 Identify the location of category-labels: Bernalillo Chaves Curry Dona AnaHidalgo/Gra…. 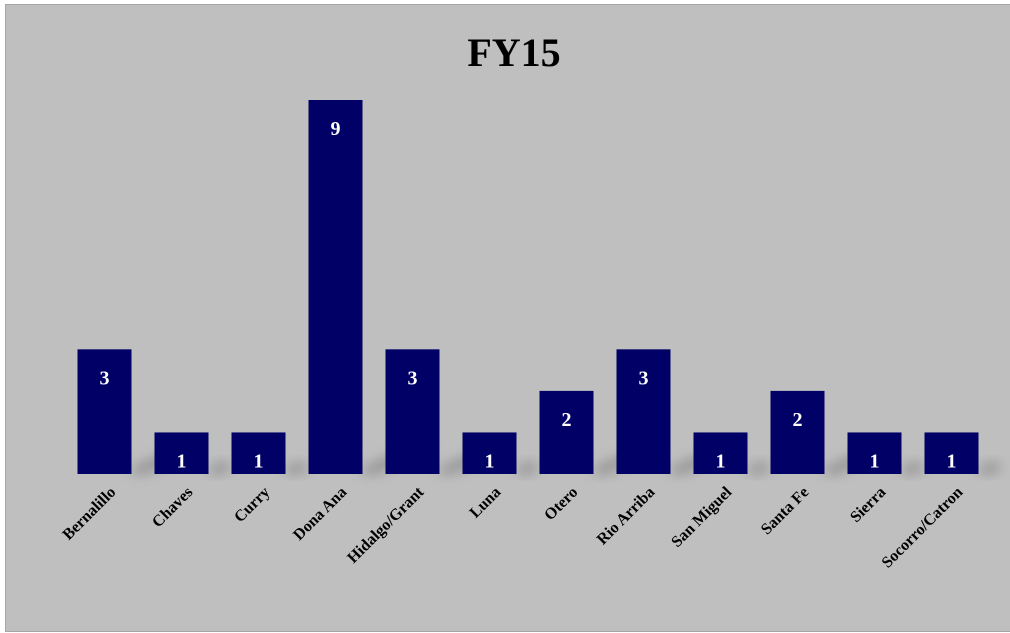
(513, 527).